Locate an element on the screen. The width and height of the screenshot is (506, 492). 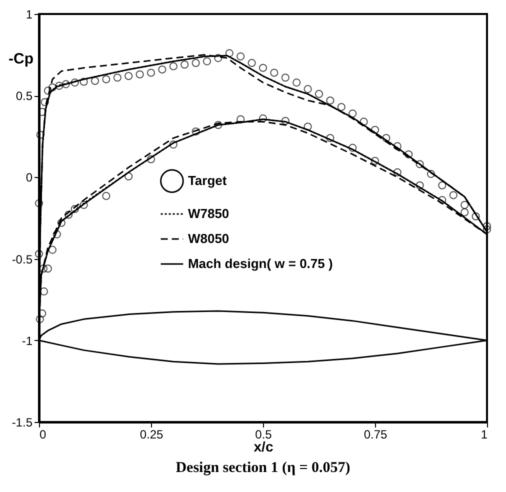
legend-label: W7850 is located at coordinates (209, 214).